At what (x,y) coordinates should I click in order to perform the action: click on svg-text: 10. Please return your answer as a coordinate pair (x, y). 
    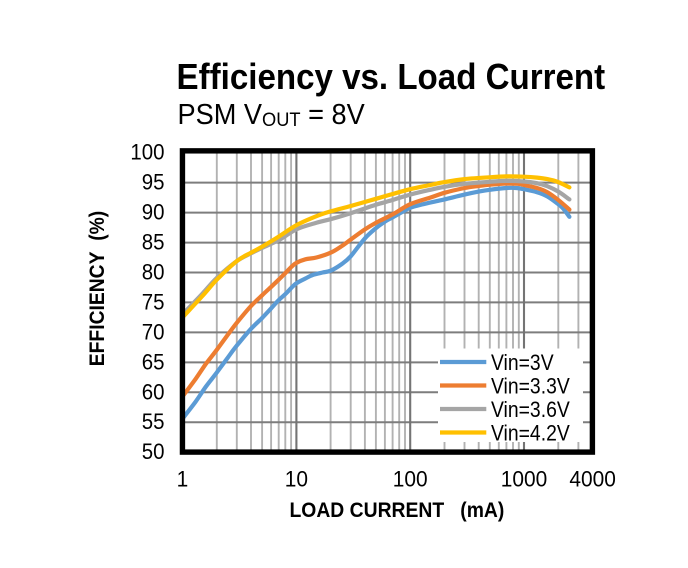
    Looking at the image, I should click on (296, 479).